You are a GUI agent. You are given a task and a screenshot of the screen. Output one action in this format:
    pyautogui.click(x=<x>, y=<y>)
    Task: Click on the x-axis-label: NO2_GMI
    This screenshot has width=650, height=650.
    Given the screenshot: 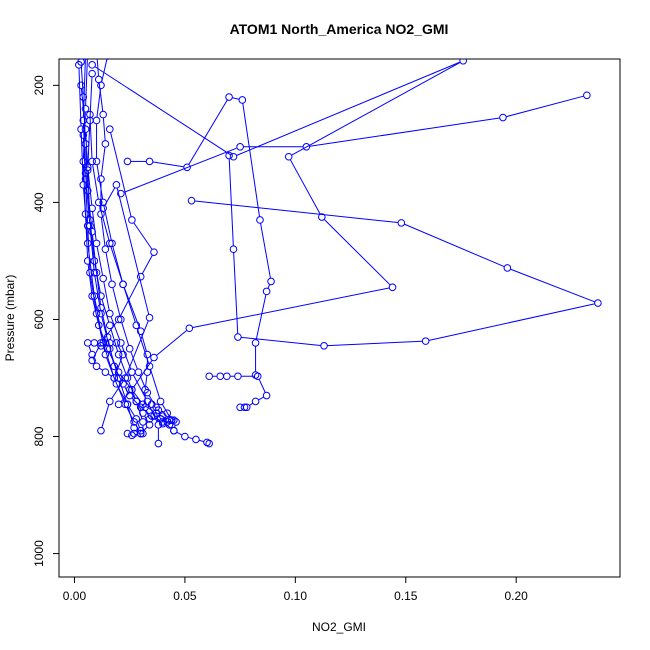 What is the action you would take?
    pyautogui.click(x=339, y=627)
    